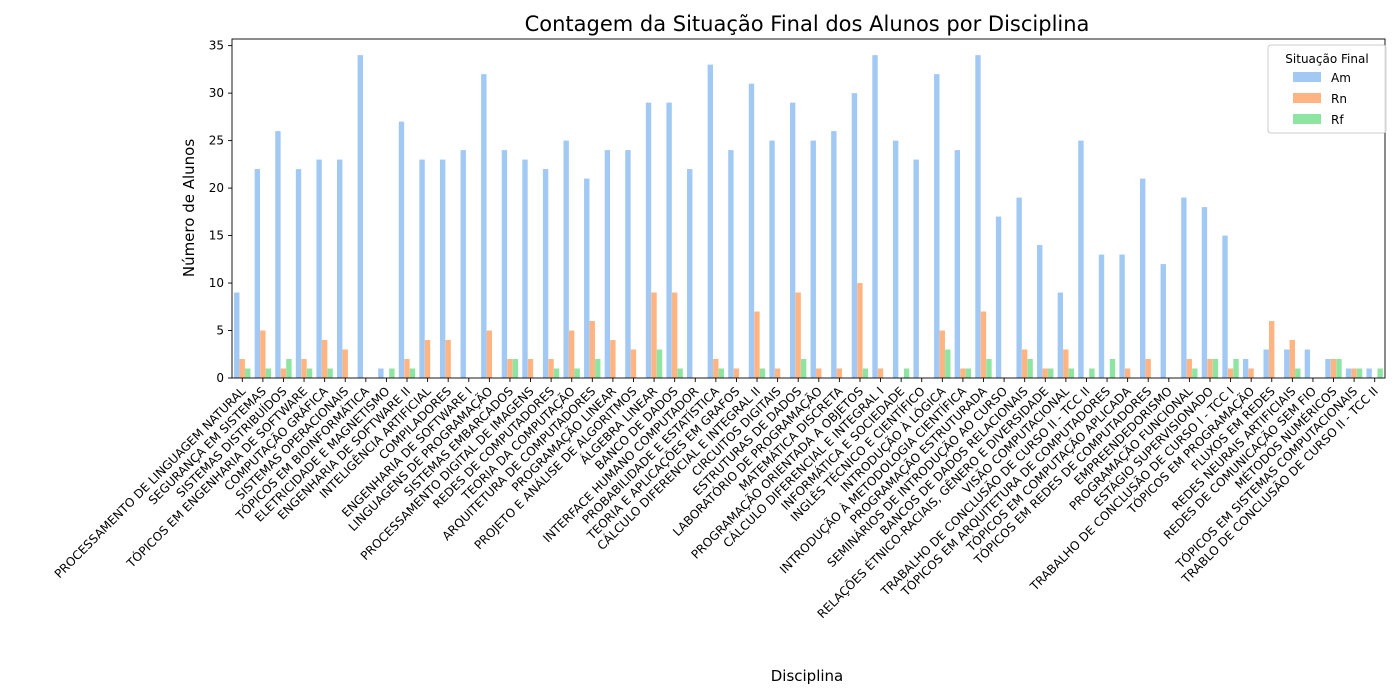 The height and width of the screenshot is (700, 1400). What do you see at coordinates (216, 236) in the screenshot?
I see `y-tick-label: 15` at bounding box center [216, 236].